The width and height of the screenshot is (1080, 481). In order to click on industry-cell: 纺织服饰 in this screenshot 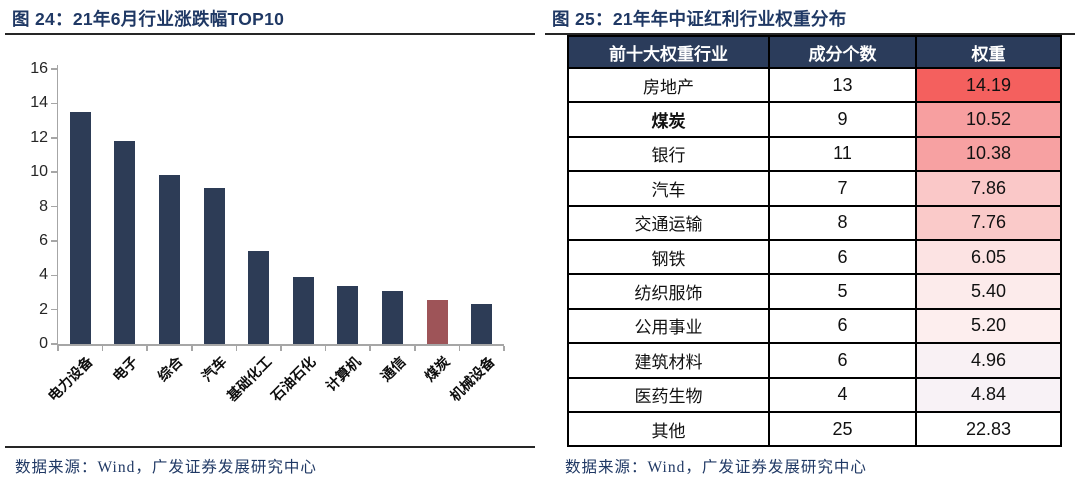, I will do `click(668, 291)`.